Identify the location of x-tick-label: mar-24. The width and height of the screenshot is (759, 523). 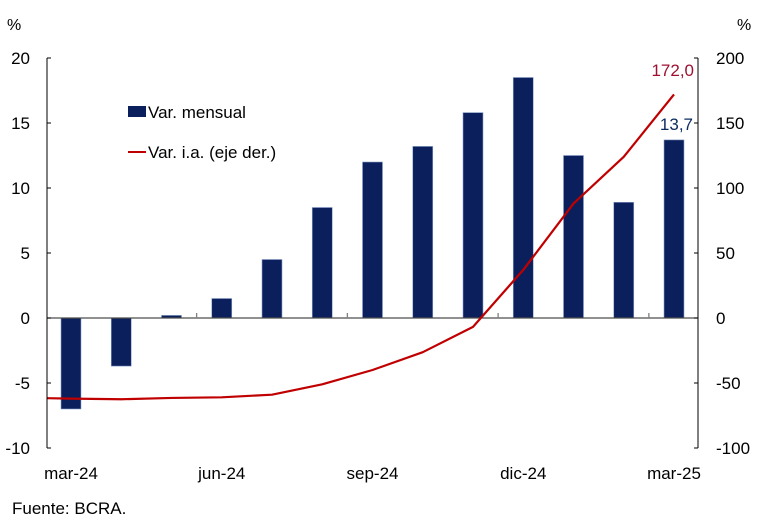
(71, 473).